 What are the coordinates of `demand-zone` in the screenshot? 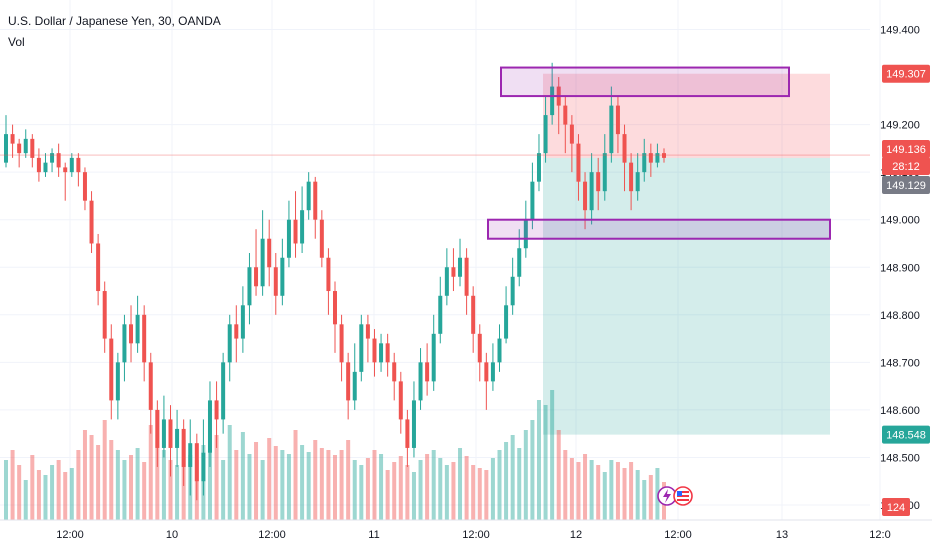 It's located at (659, 229).